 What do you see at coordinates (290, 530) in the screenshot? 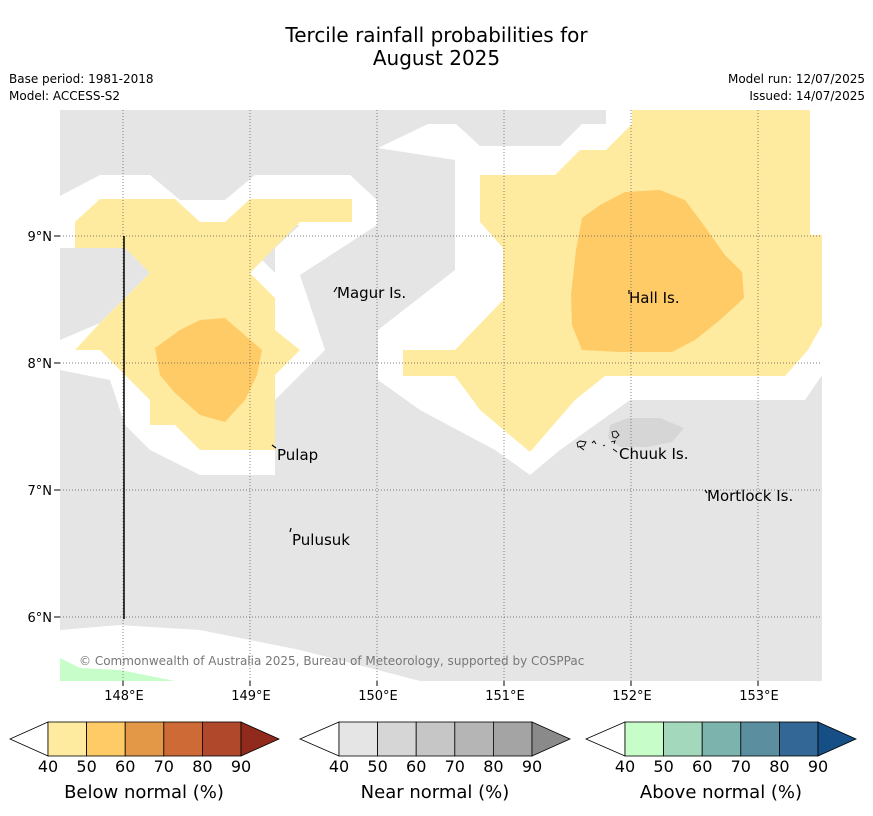
I see `pulusuk-island-shape` at bounding box center [290, 530].